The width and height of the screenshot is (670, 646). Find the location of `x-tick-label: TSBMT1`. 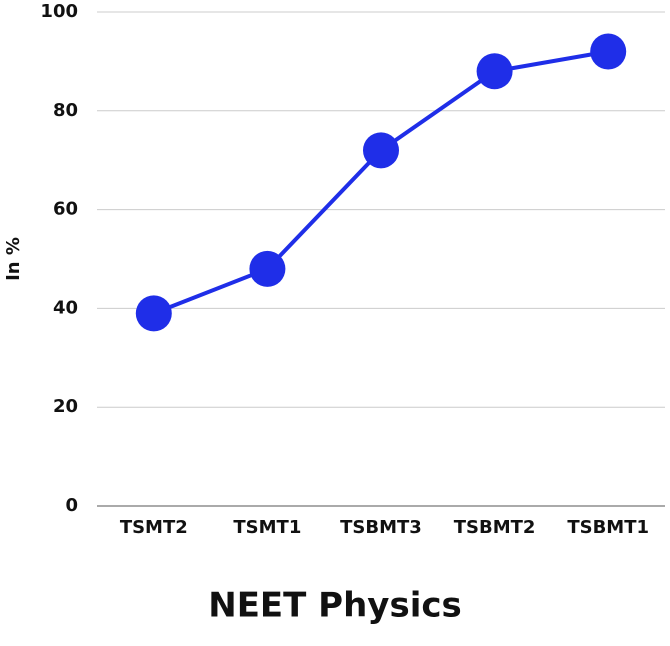

x-tick-label: TSBMT1 is located at coordinates (608, 527).